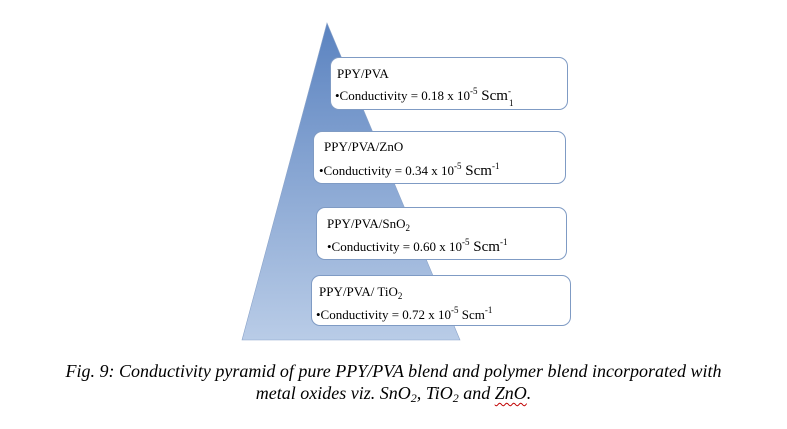  Describe the element at coordinates (358, 291) in the screenshot. I see `level-name-text: PPY/PVA/ TiO` at that location.